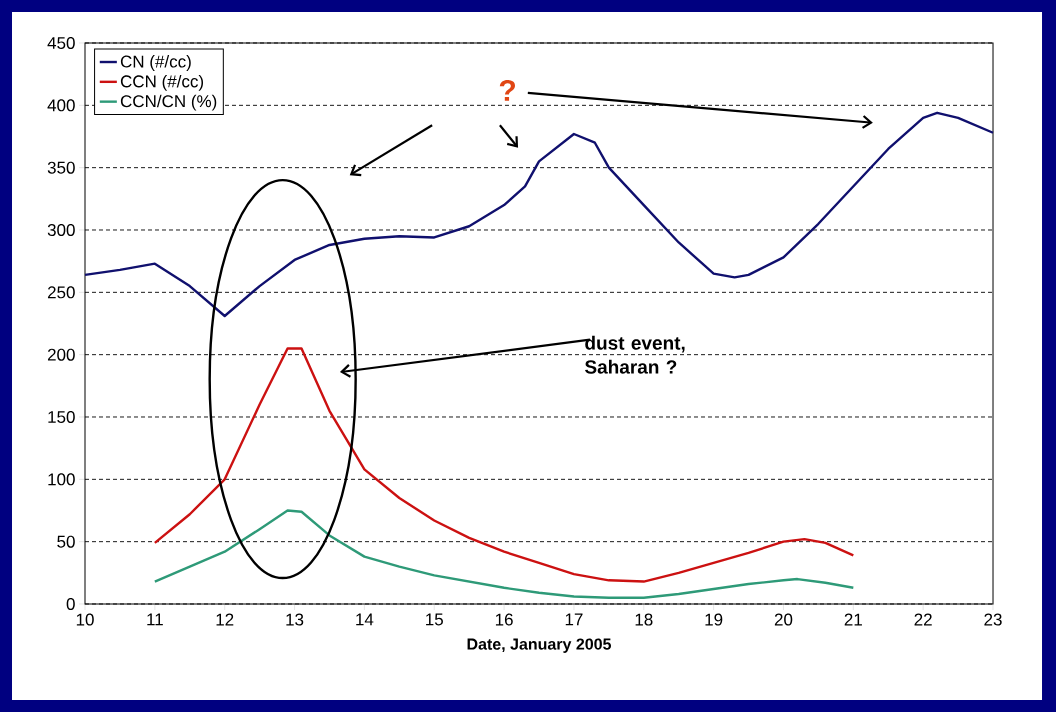  I want to click on legend-label: CCN (#/cc), so click(162, 82).